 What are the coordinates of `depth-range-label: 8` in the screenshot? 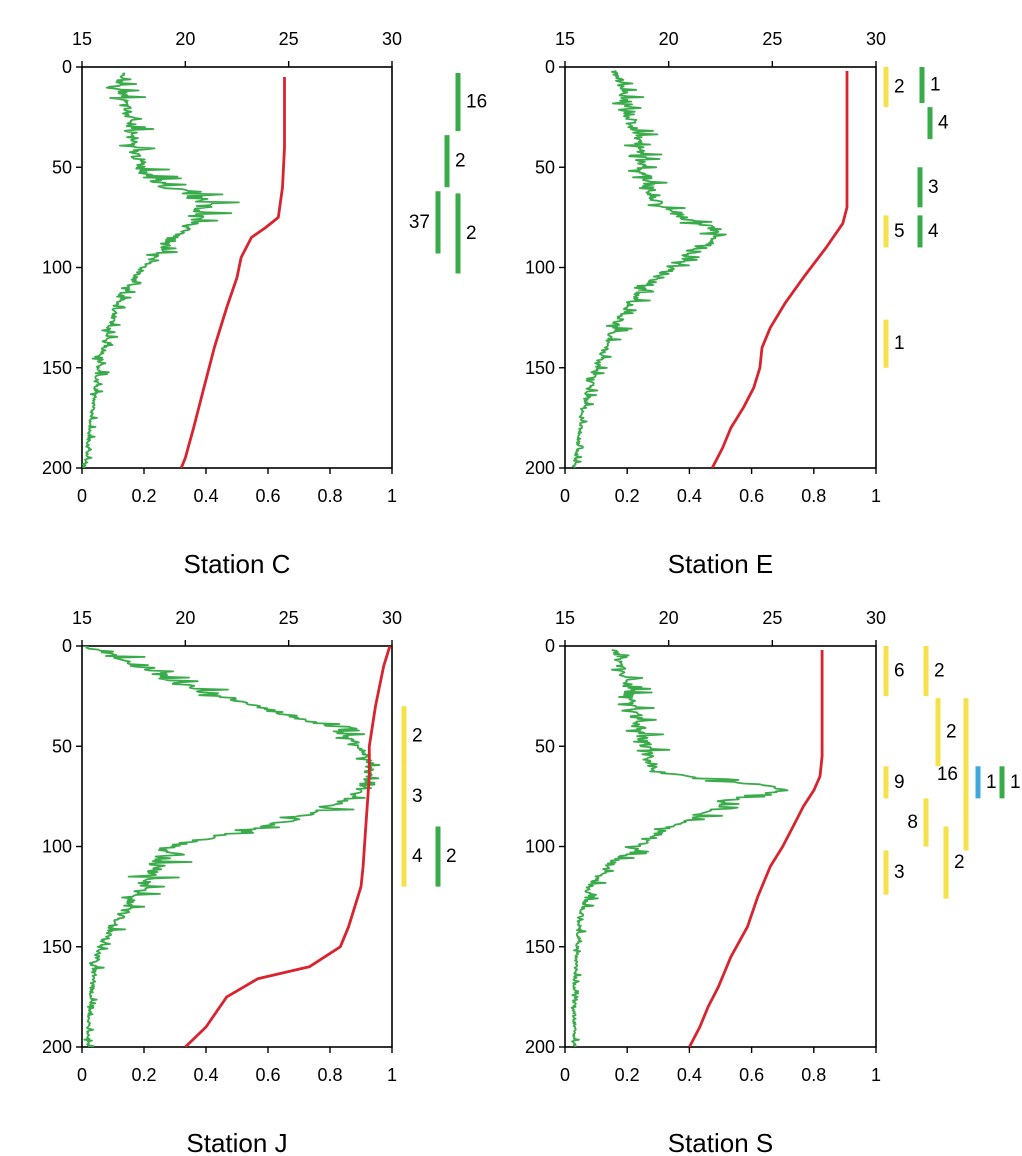 It's located at (912, 822).